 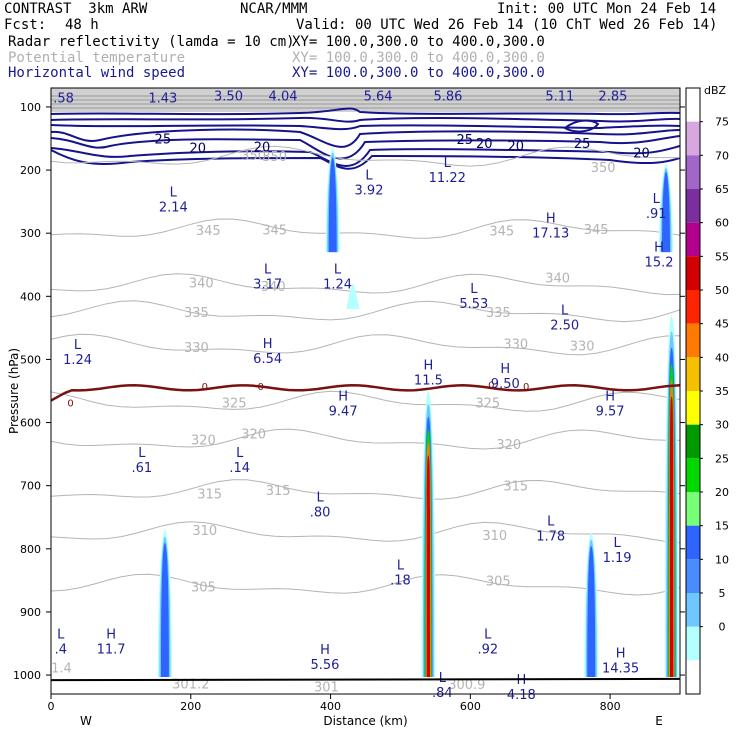 I want to click on y-axis-label: Pressure (hPa), so click(x=14, y=391).